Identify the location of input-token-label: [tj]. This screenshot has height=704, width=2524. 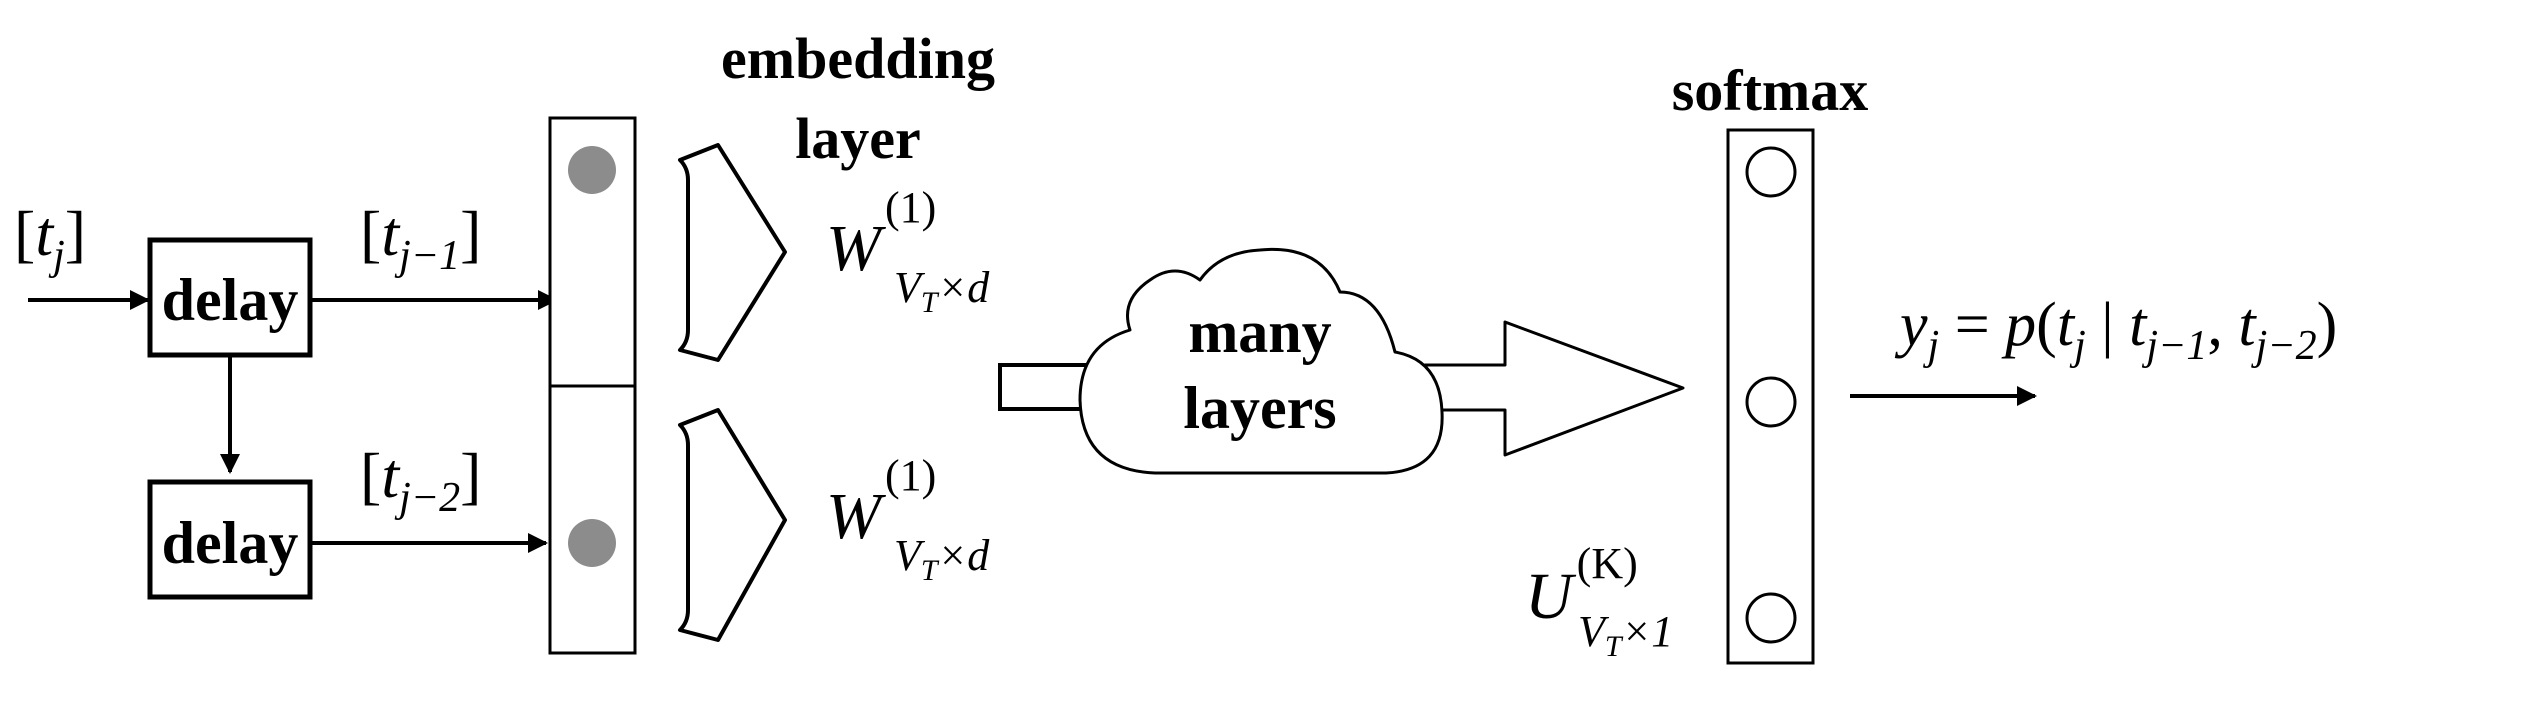
(50, 238).